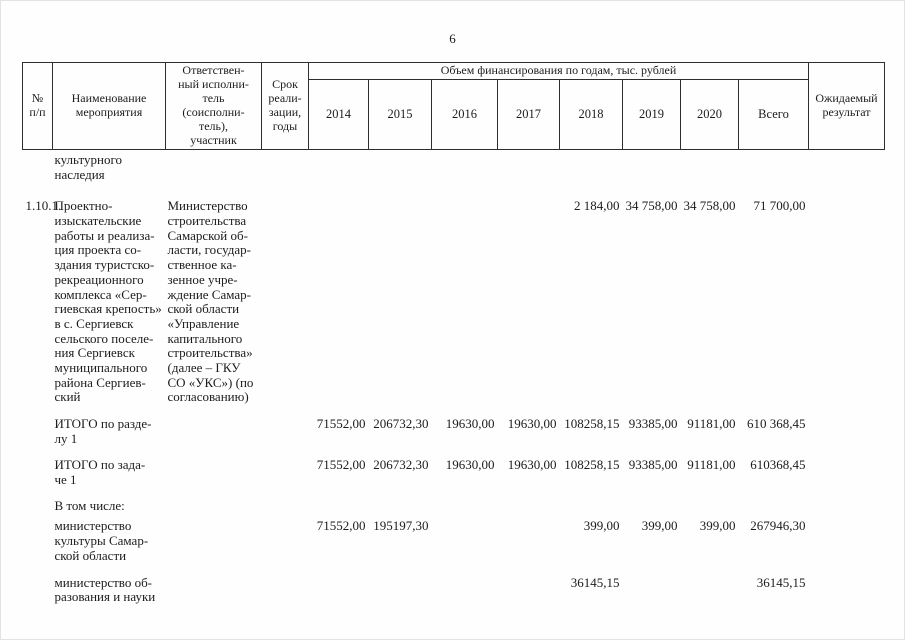  I want to click on table-header-row-years: 2014 2015 2016 2017 2018 2019 2020 Всего, so click(454, 114).